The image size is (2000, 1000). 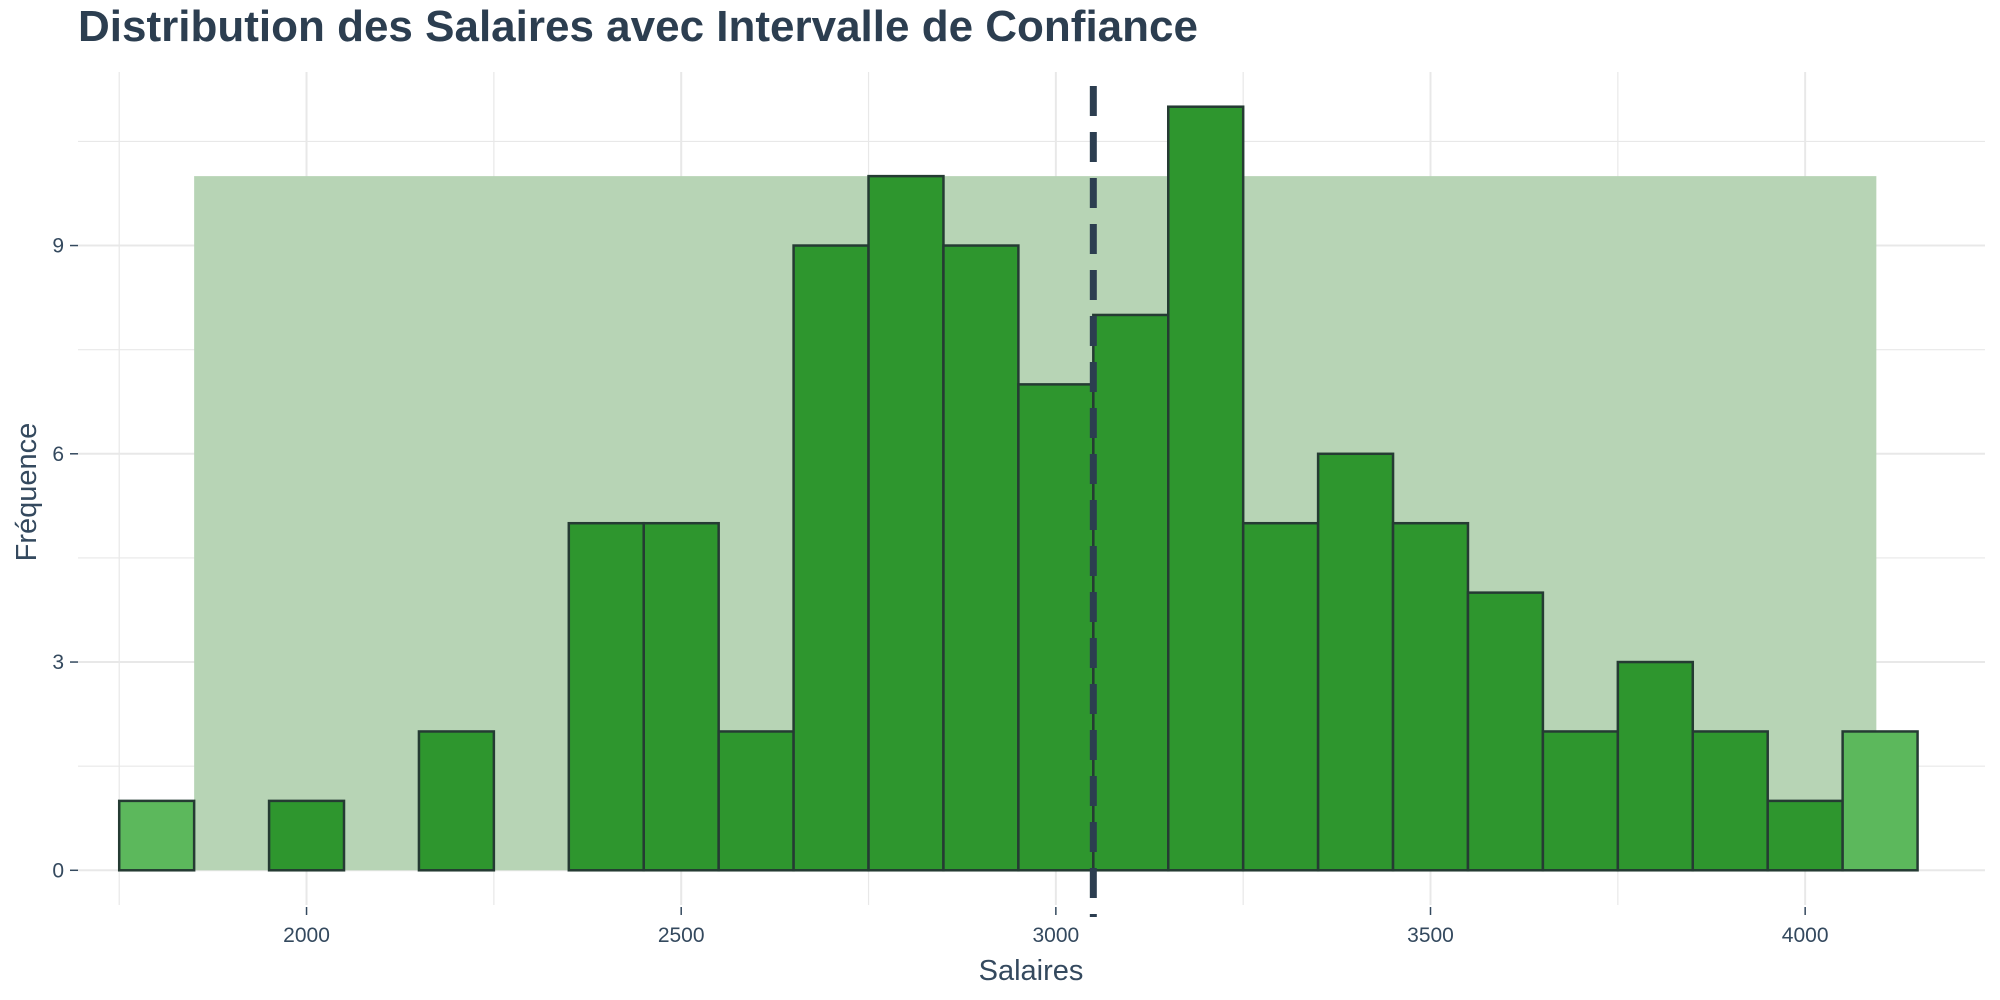 What do you see at coordinates (58, 870) in the screenshot?
I see `y-tick-label: 0` at bounding box center [58, 870].